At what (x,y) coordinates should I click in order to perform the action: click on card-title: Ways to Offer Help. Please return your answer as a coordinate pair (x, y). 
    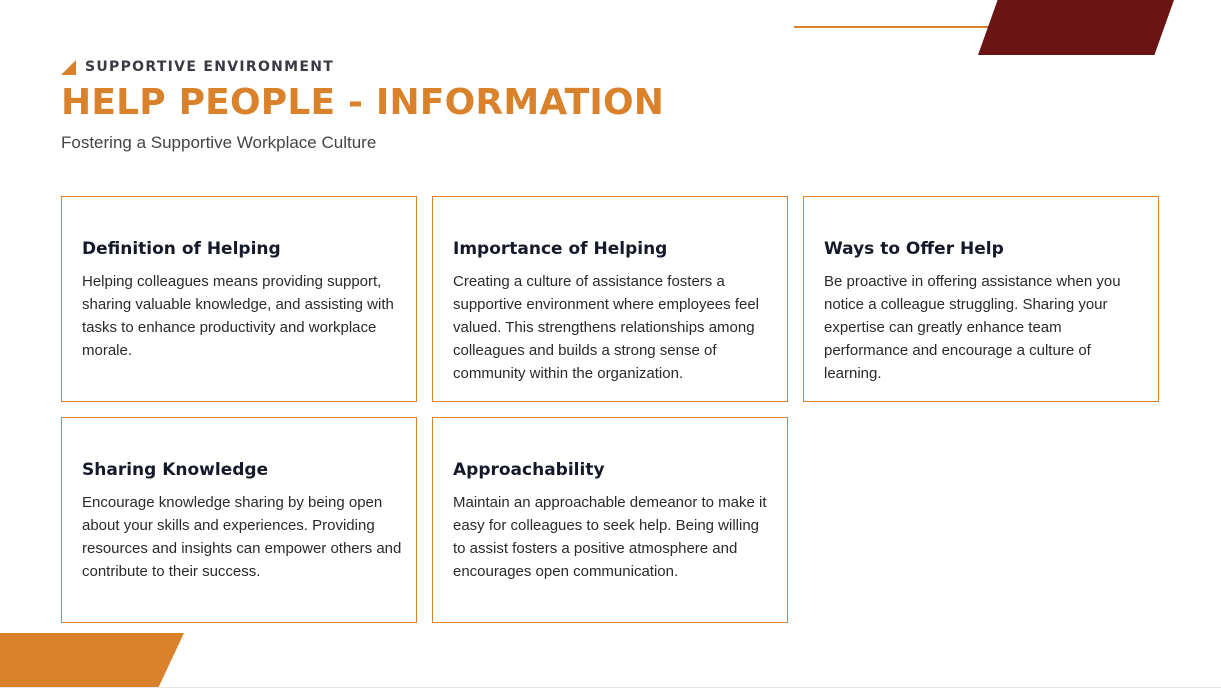
    Looking at the image, I should click on (914, 249).